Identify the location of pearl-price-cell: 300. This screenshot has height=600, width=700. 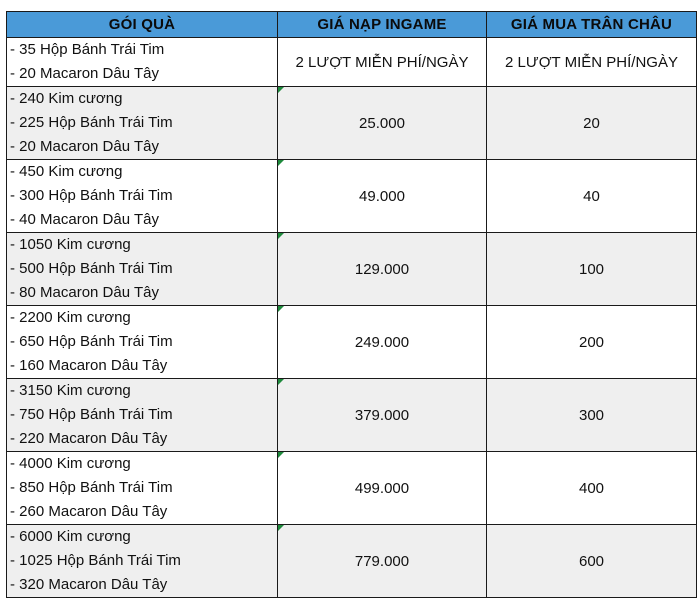
(591, 415).